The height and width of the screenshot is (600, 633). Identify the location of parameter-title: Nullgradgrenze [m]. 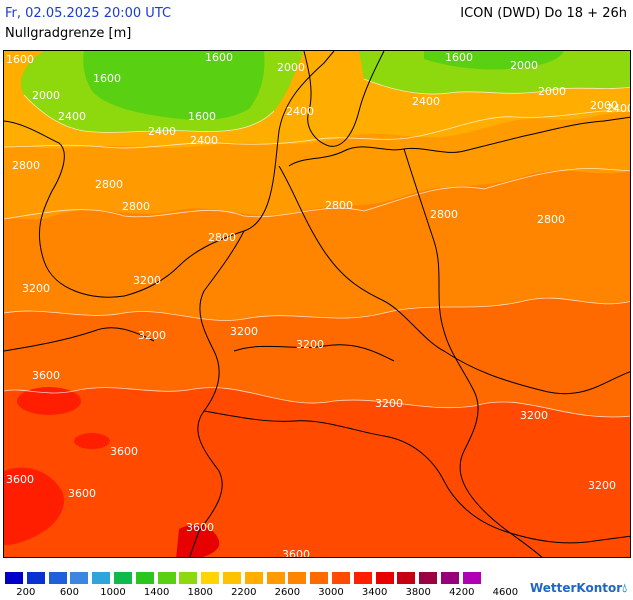
(68, 33).